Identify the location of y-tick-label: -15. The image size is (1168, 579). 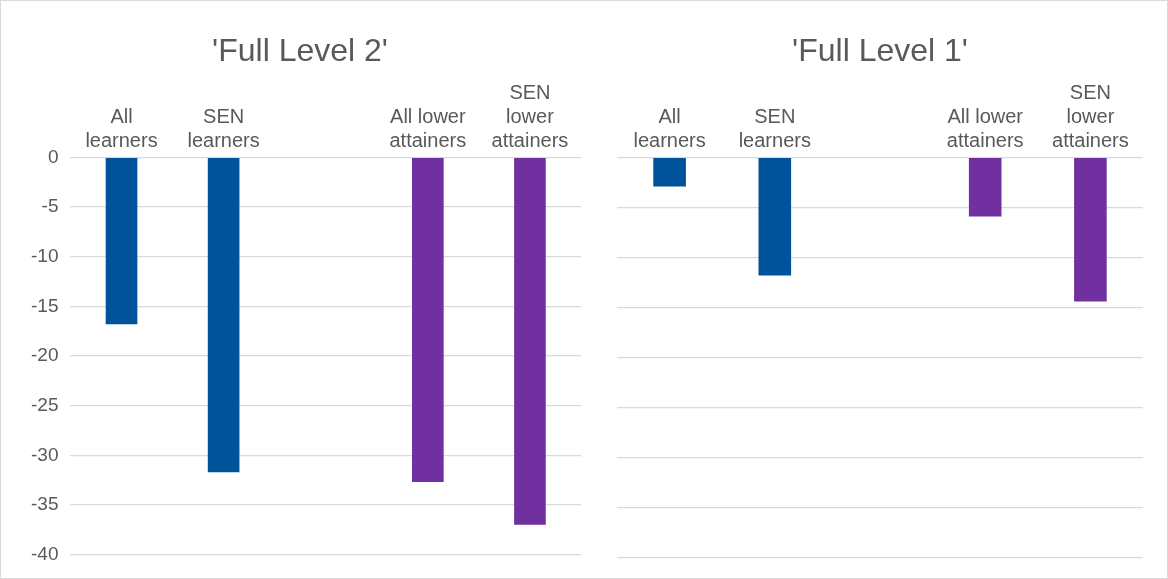
(44, 305).